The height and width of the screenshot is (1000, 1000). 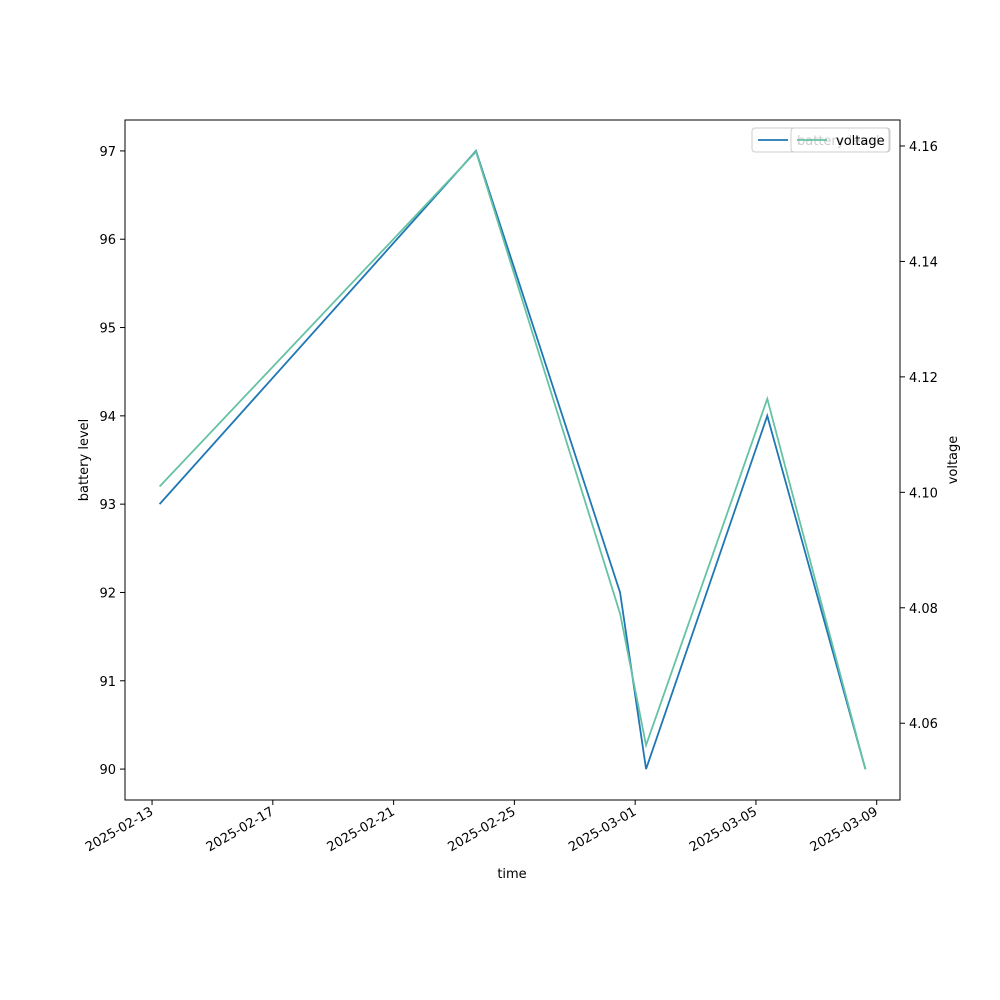 What do you see at coordinates (240, 829) in the screenshot?
I see `x-tick-label: 2025-02-17` at bounding box center [240, 829].